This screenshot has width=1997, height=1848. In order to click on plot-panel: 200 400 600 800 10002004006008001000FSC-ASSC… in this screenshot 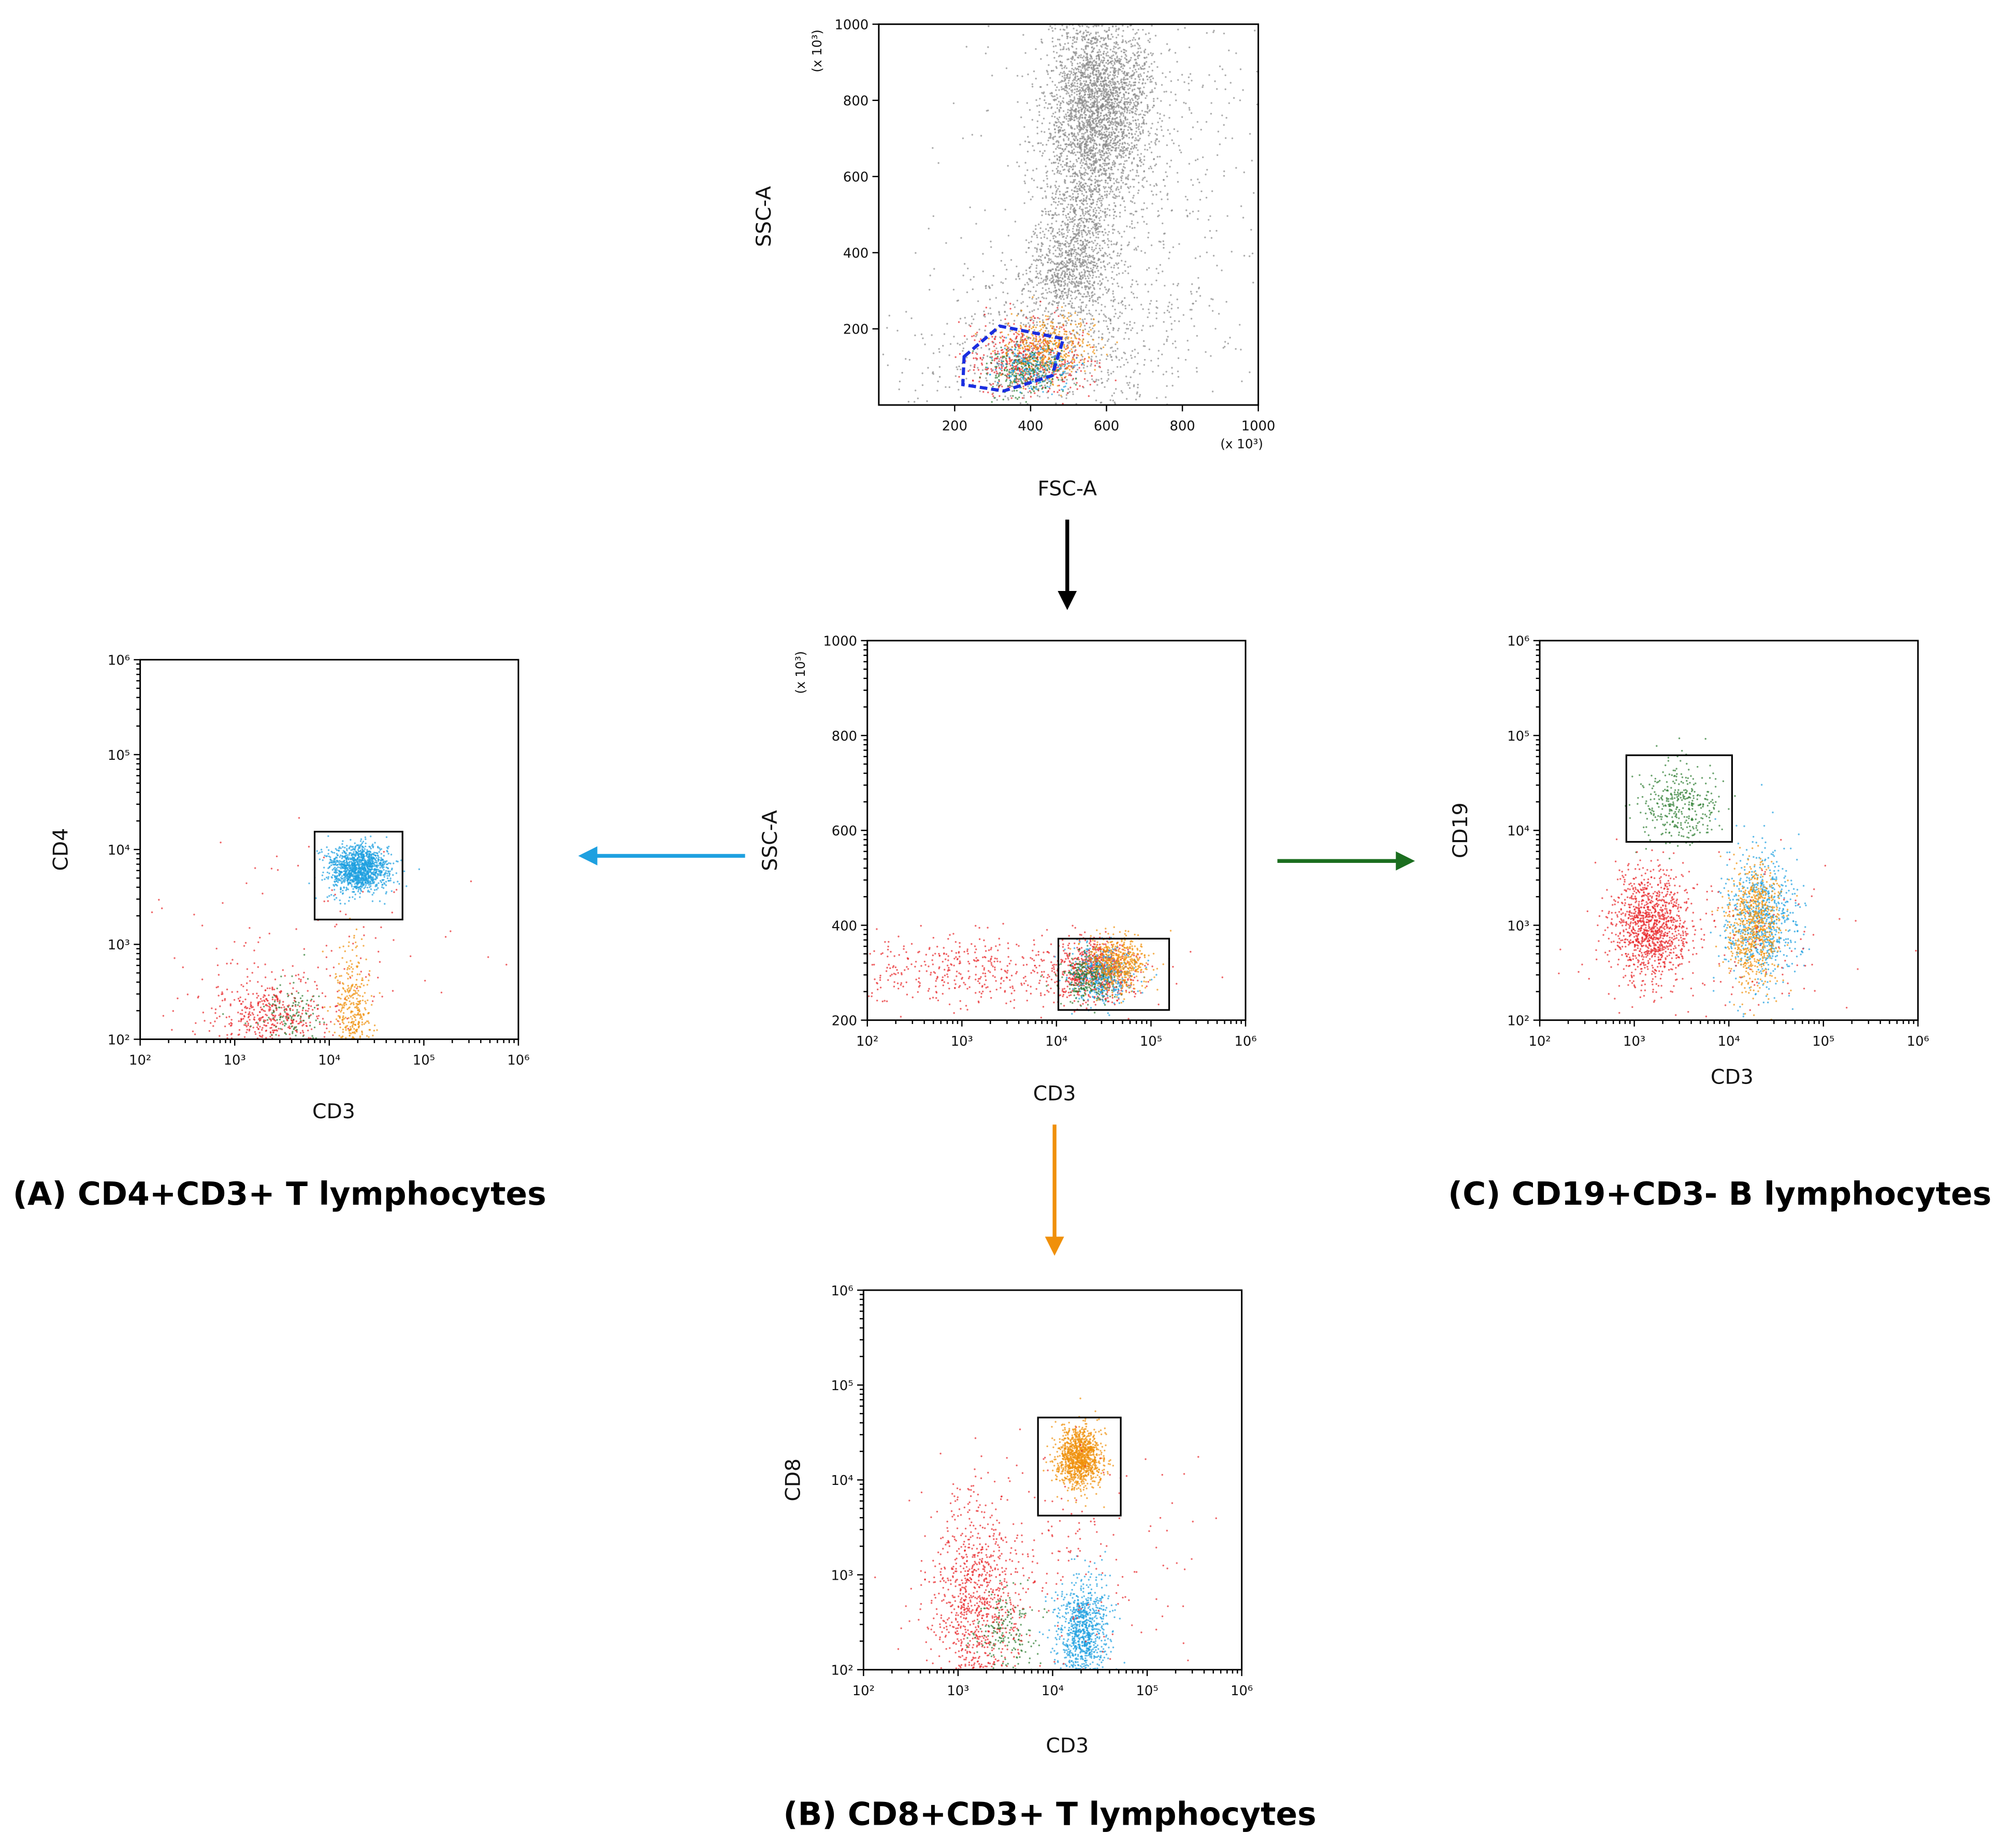, I will do `click(1014, 259)`.